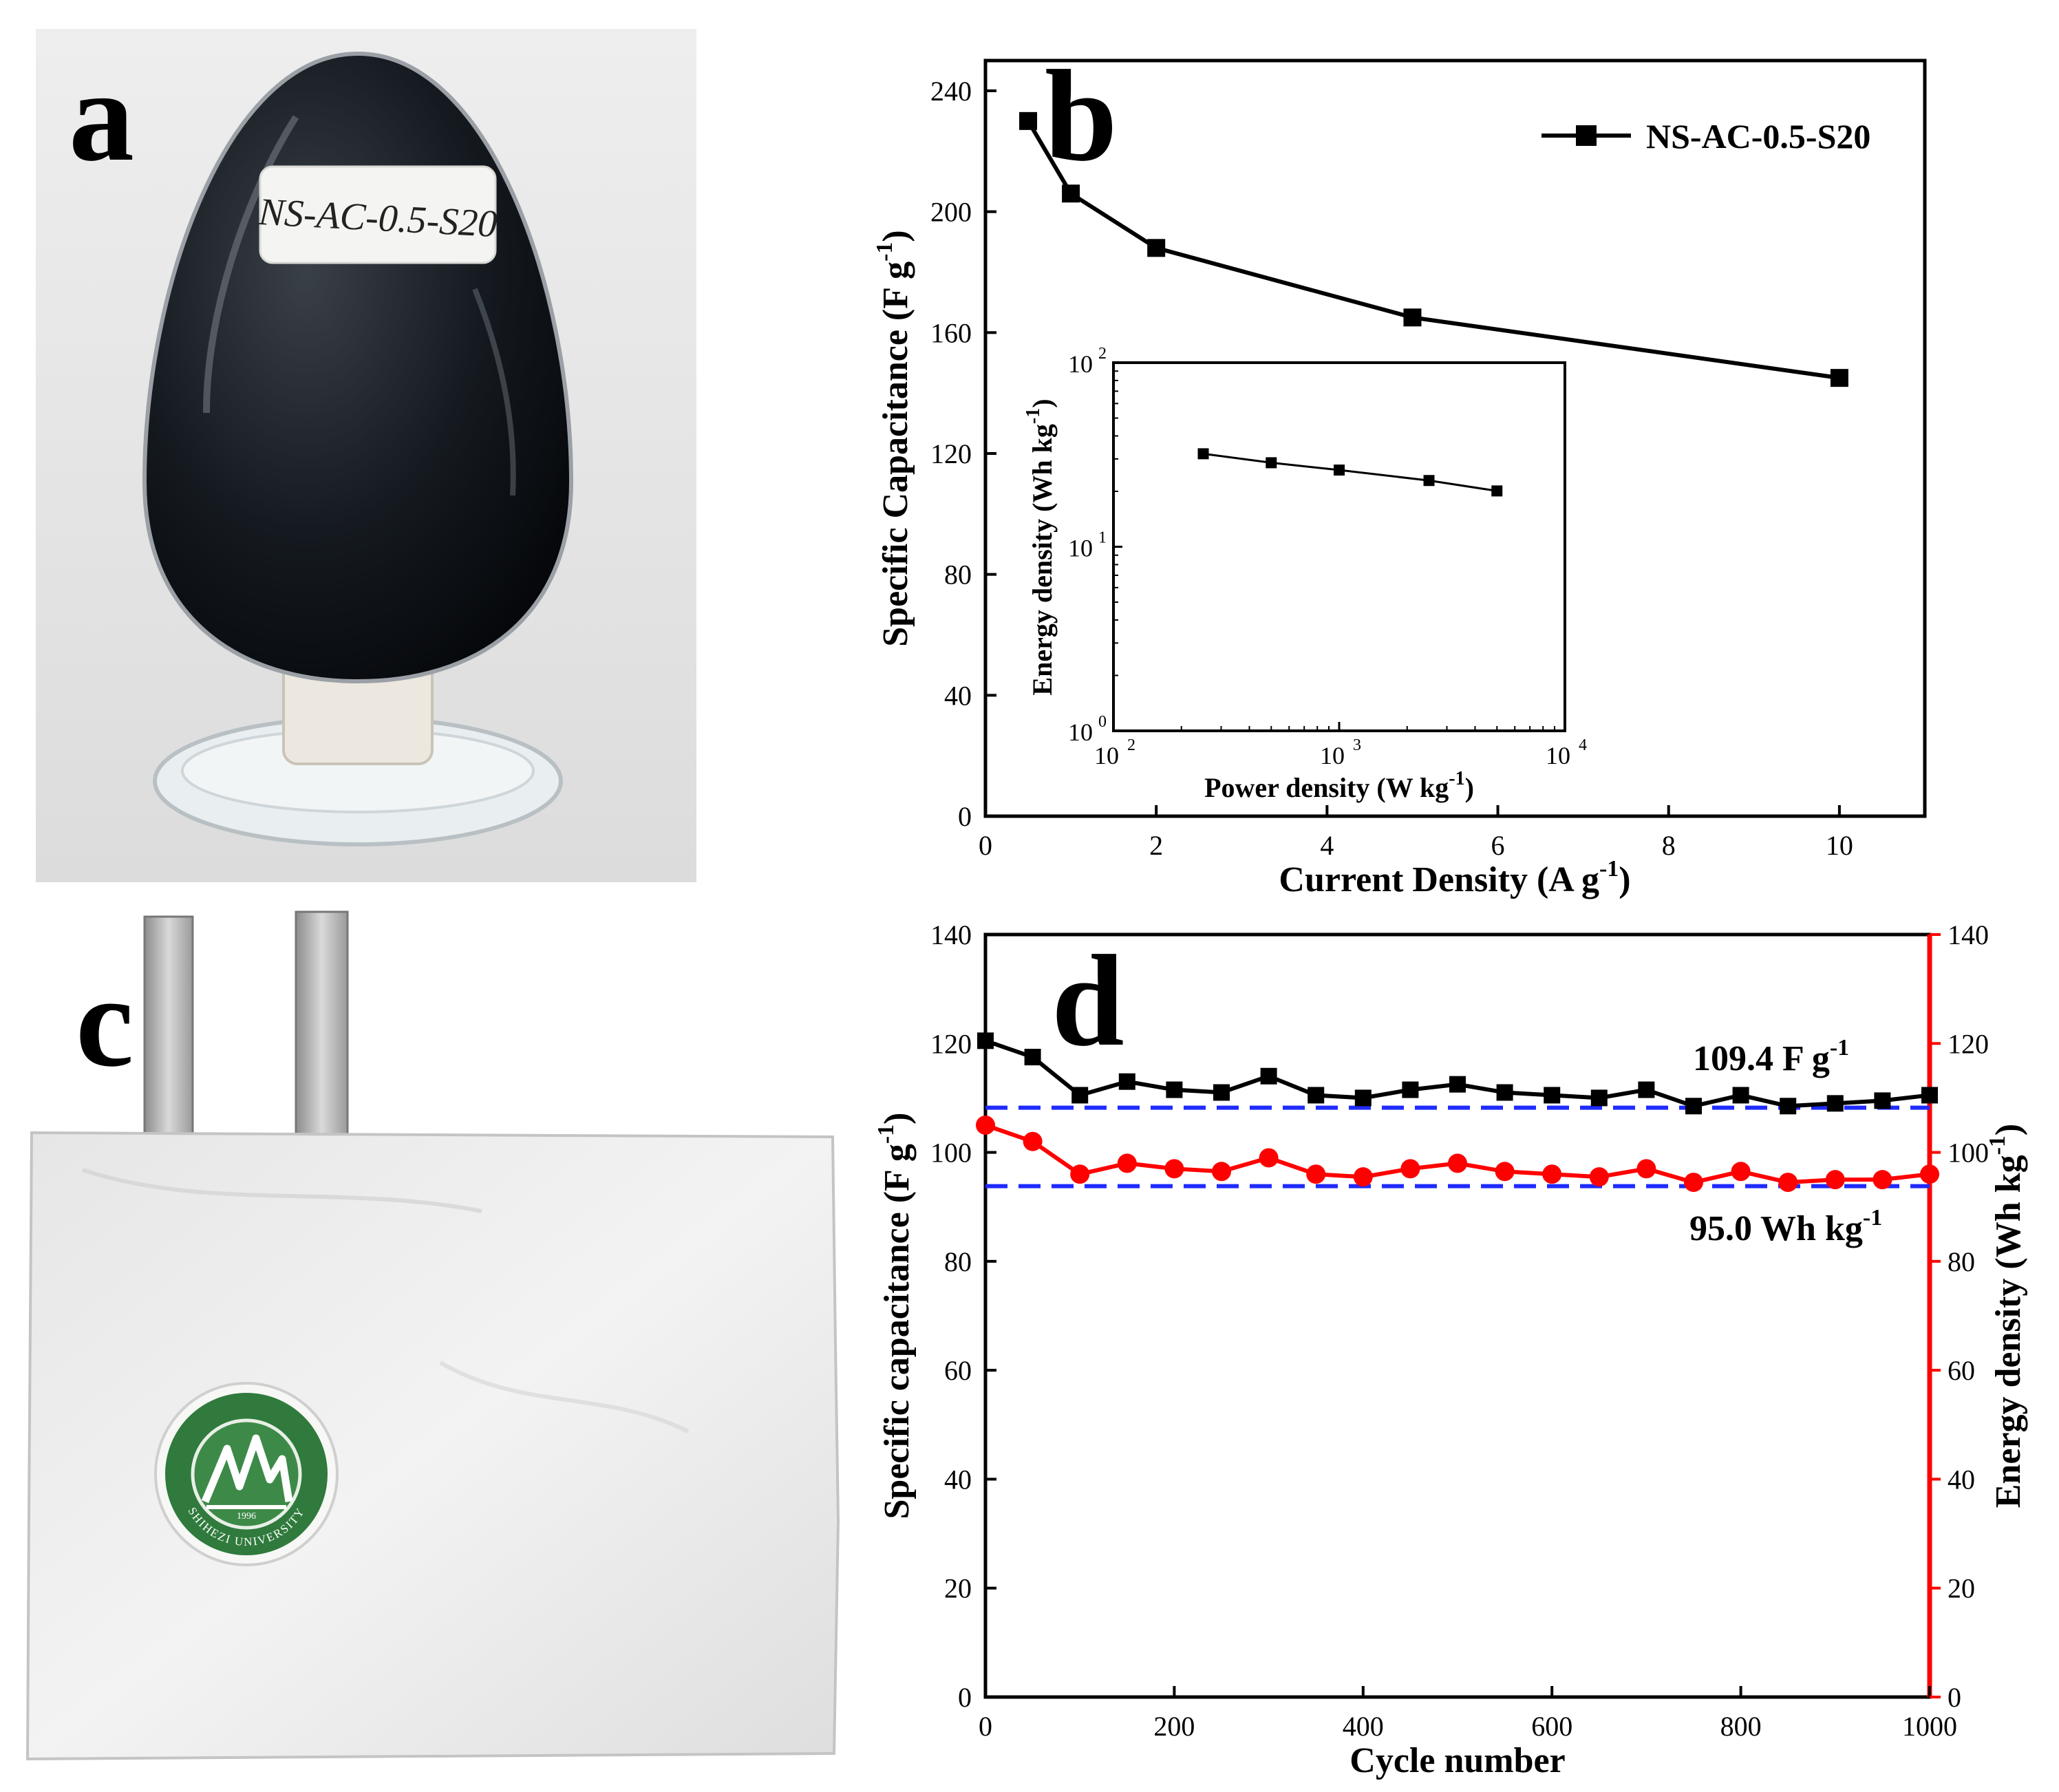 Image resolution: width=2059 pixels, height=1792 pixels. Describe the element at coordinates (105, 1022) in the screenshot. I see `panel-letter-c: c` at that location.